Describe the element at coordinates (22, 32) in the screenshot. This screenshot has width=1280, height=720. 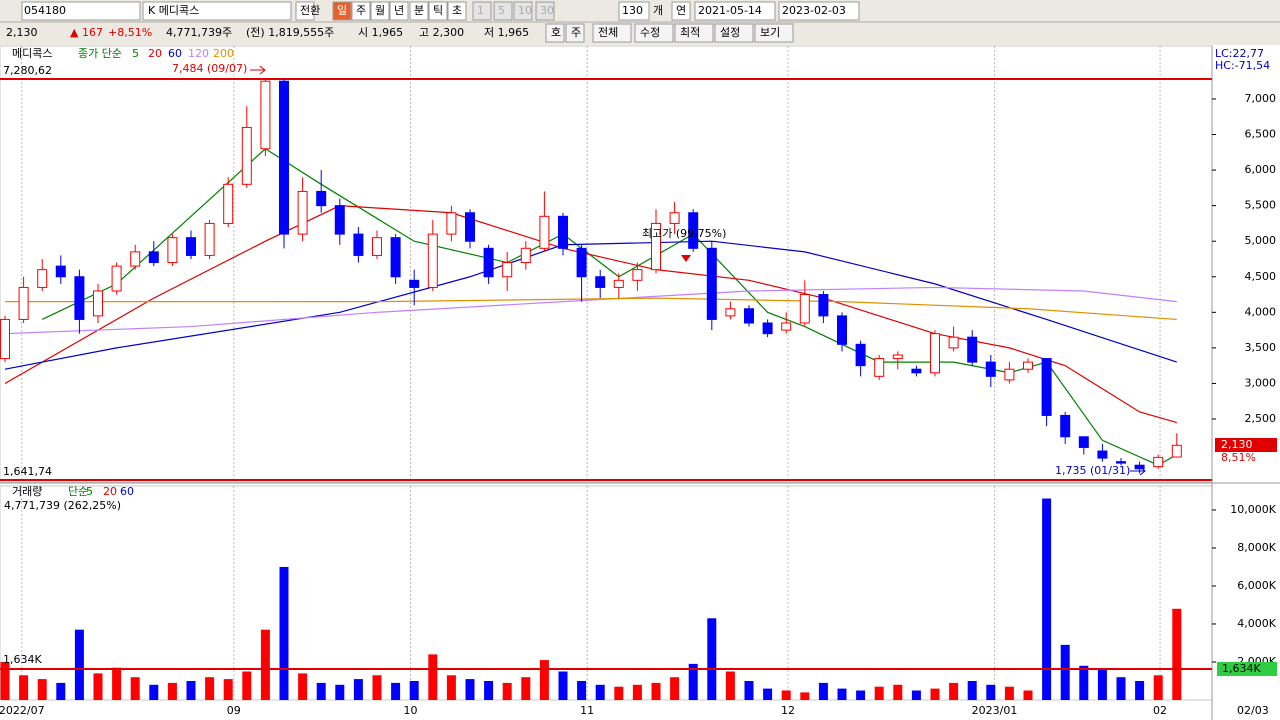
I see `toolbar-value: 2,130` at that location.